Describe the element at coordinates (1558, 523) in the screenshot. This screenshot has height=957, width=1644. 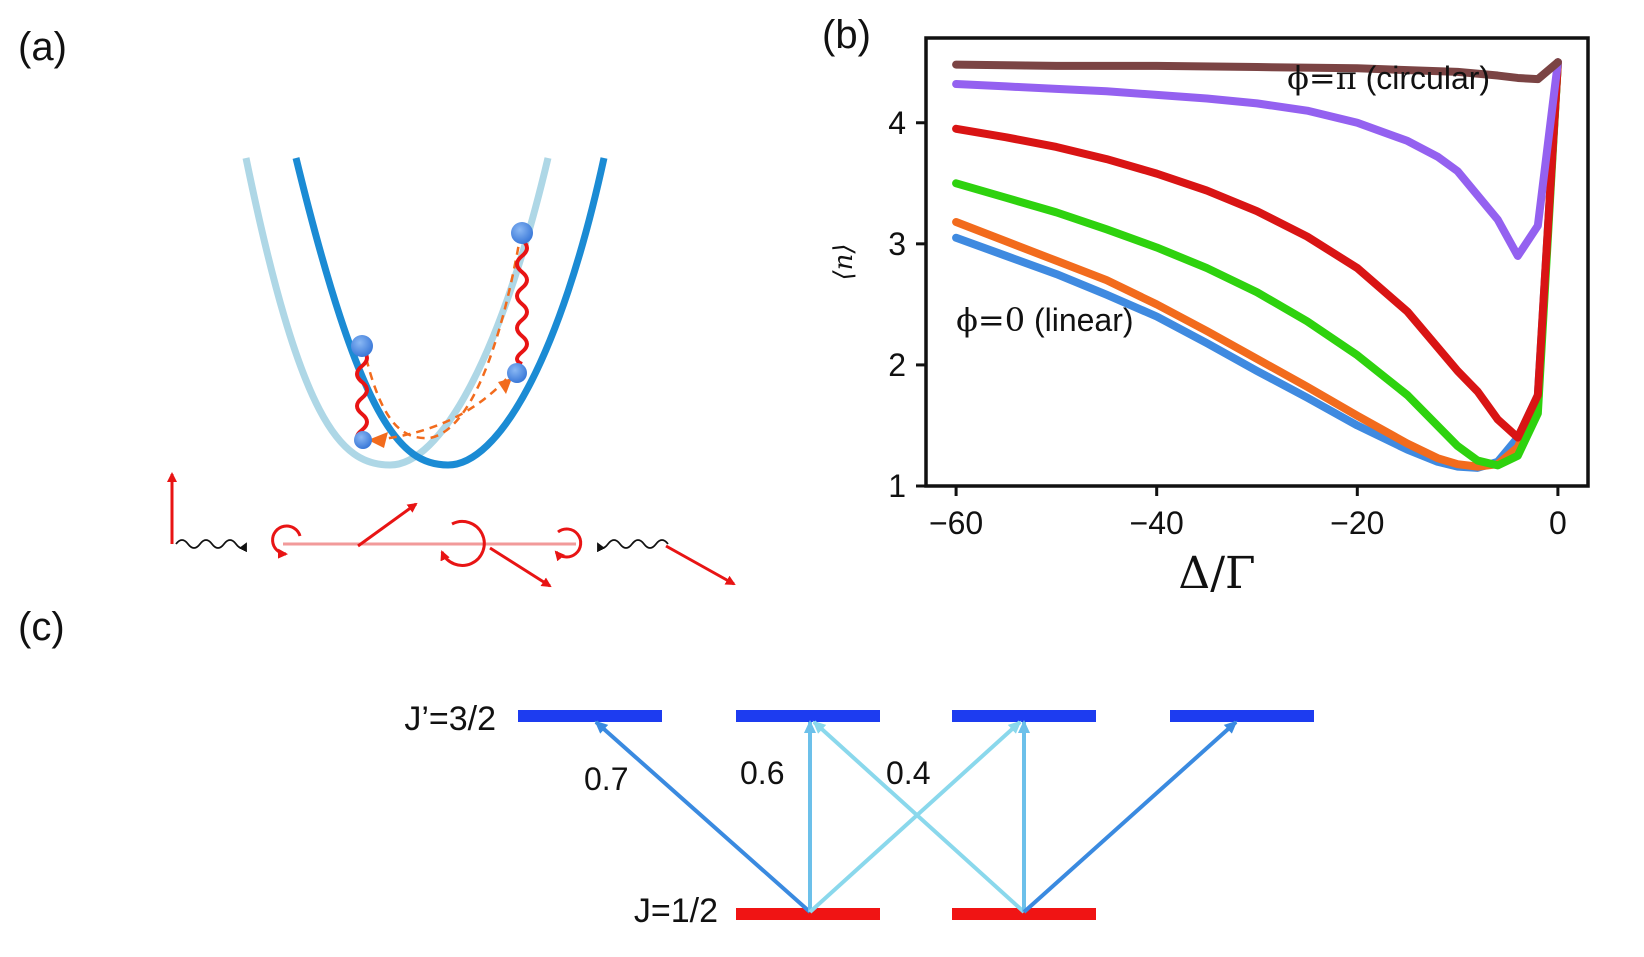
I see `x-tick-label: 0` at that location.